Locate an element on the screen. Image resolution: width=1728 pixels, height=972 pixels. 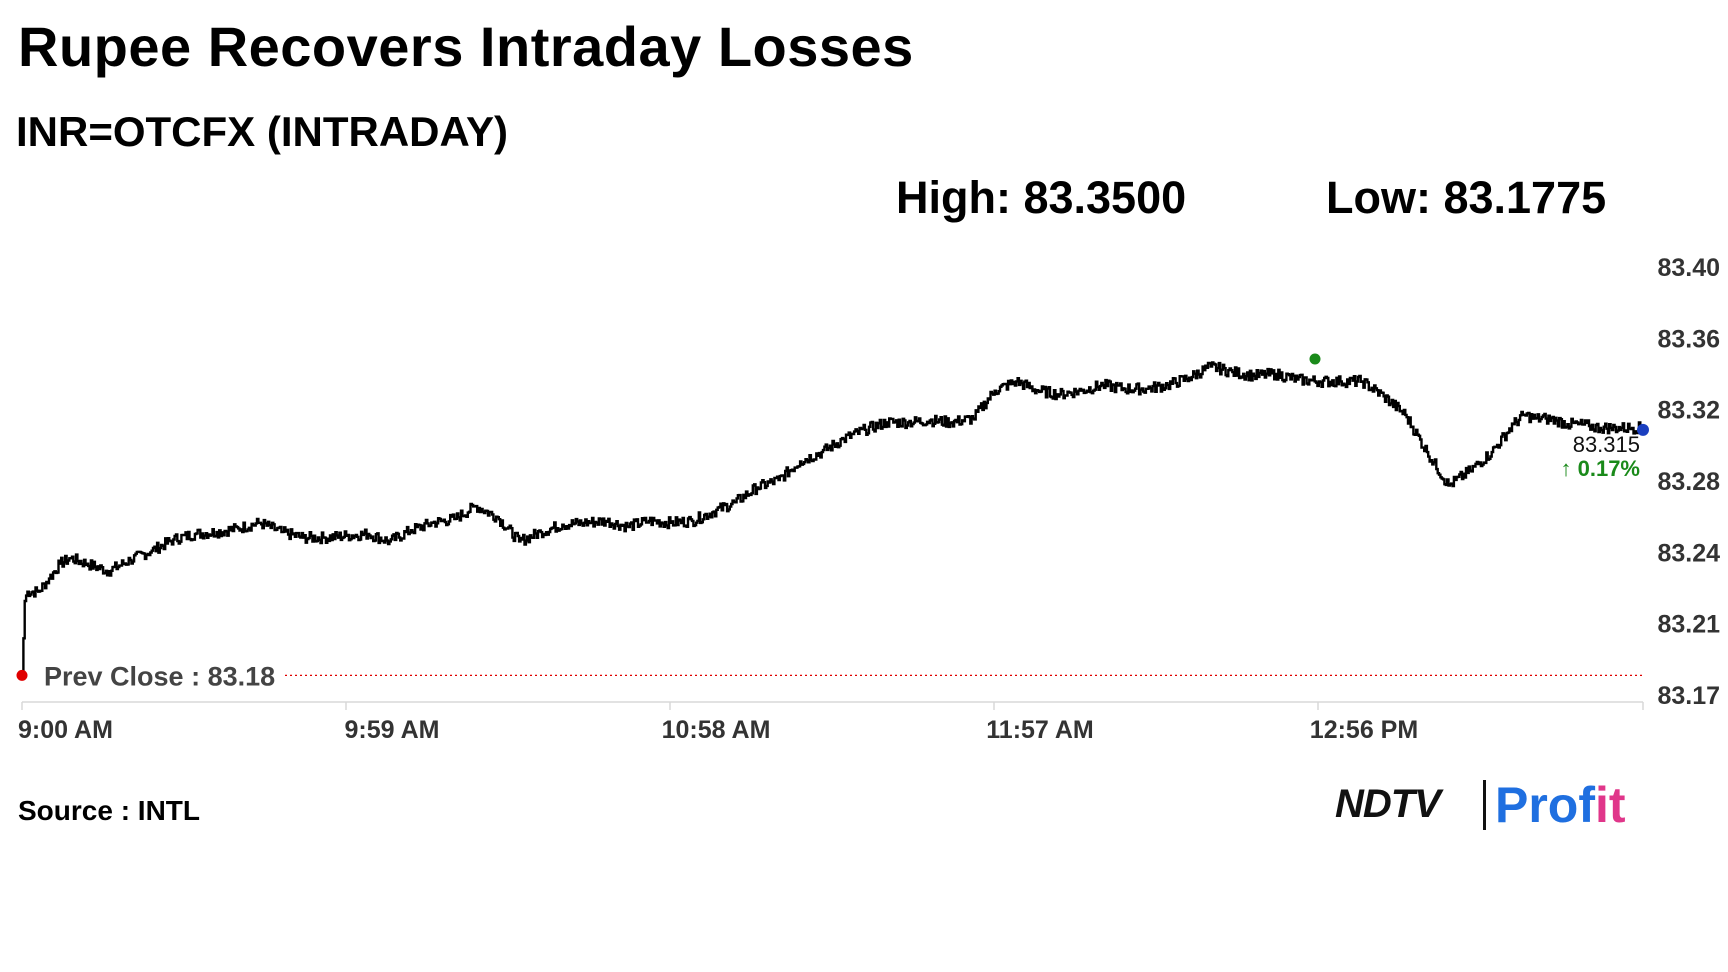
logo-ndtv-text: NDTV is located at coordinates (1388, 804).